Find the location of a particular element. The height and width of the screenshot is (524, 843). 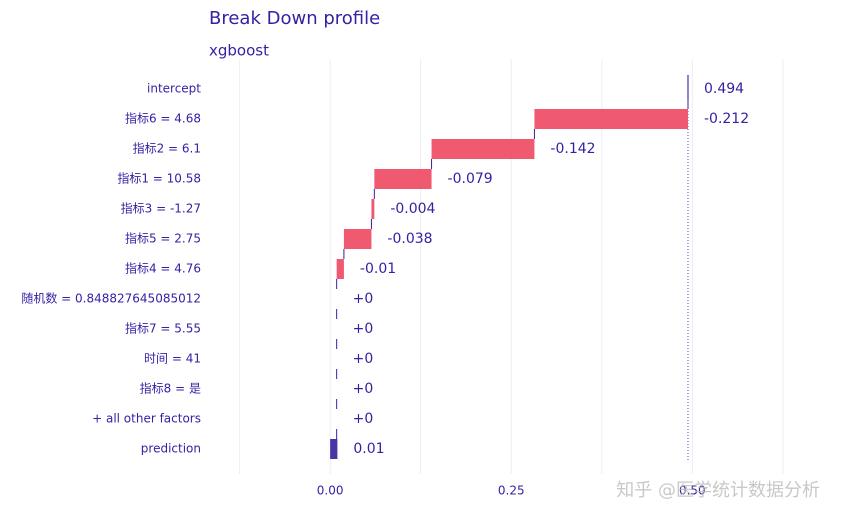

value-label: 0.01 is located at coordinates (368, 449).